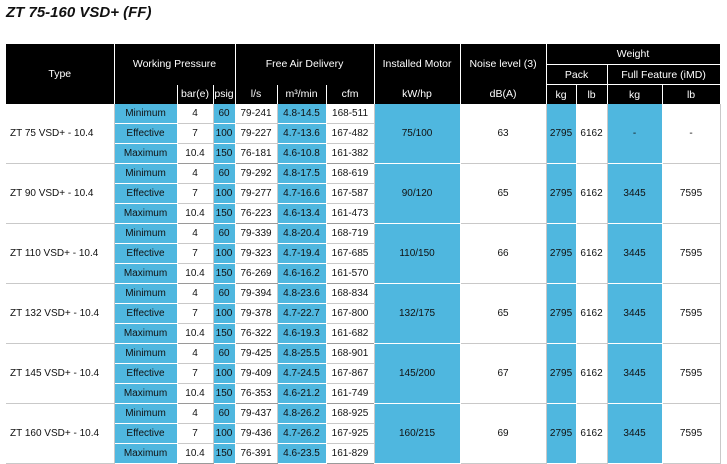 The height and width of the screenshot is (464, 727). I want to click on table-row: Effective 7 100 79-409 4.7-24.5 167-867, so click(363, 373).